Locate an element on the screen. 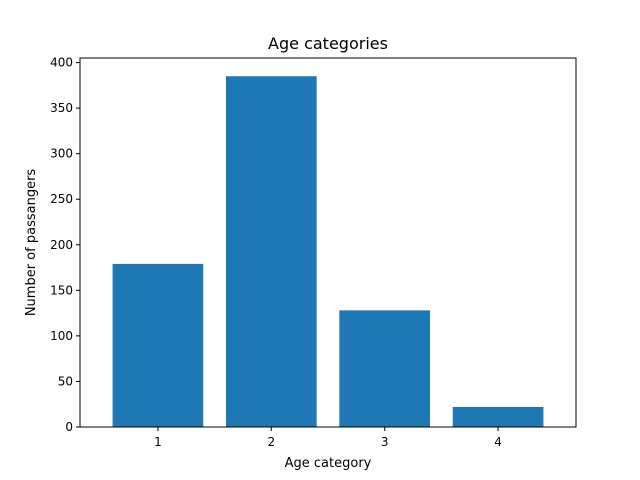  y-tick-label: 400 is located at coordinates (61, 63).